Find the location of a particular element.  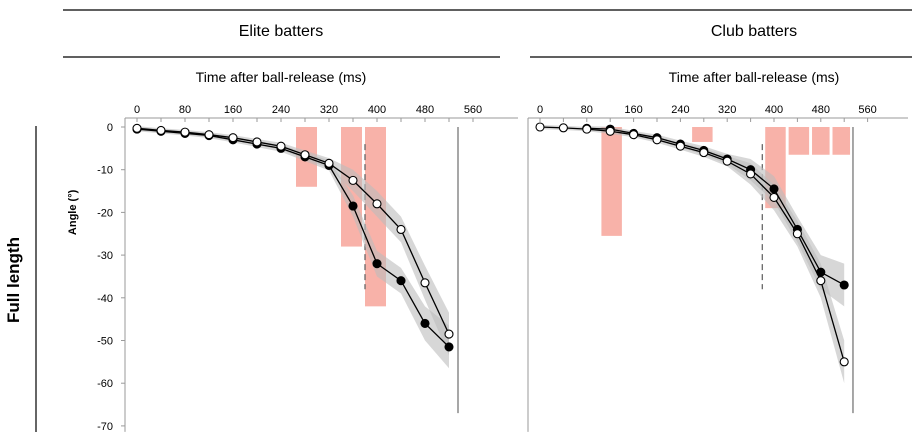

row-label: Full length is located at coordinates (13, 280).